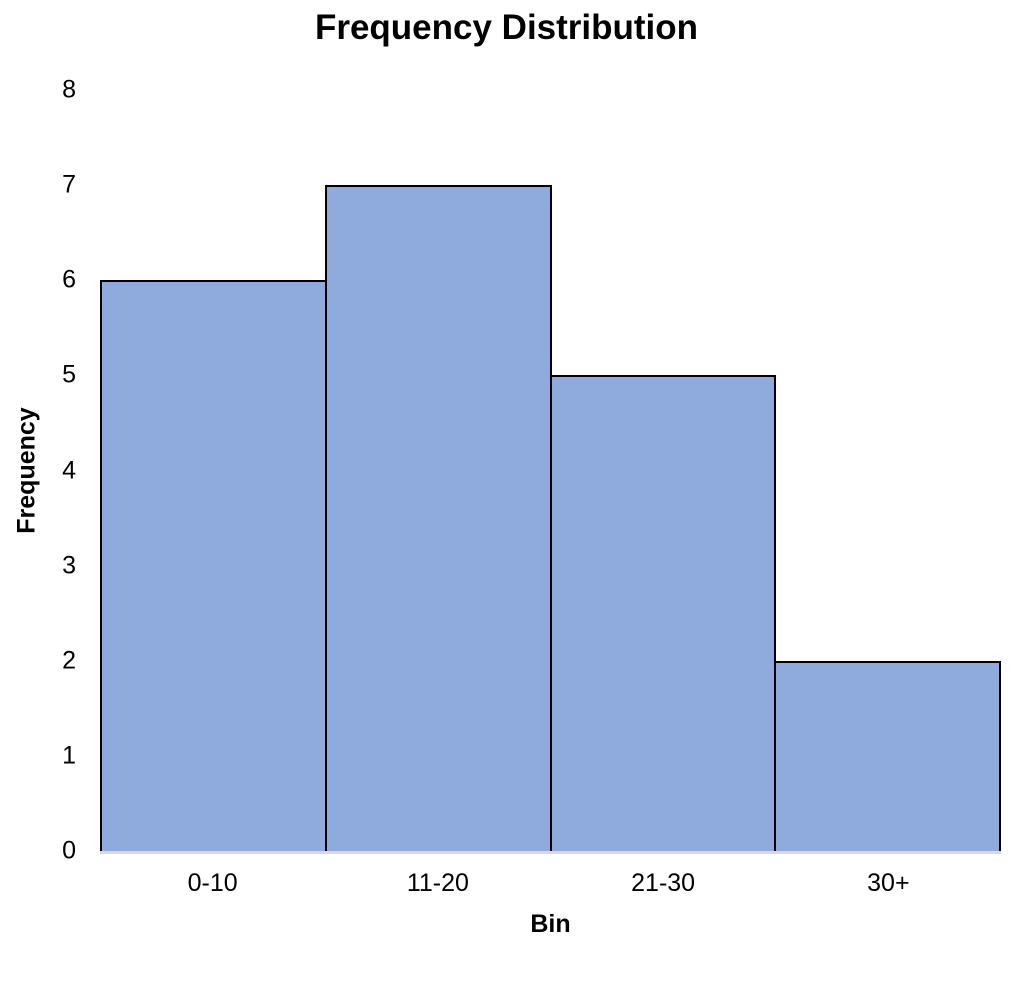 Image resolution: width=1013 pixels, height=981 pixels. Describe the element at coordinates (69, 660) in the screenshot. I see `y-tick-label-2: 2` at that location.